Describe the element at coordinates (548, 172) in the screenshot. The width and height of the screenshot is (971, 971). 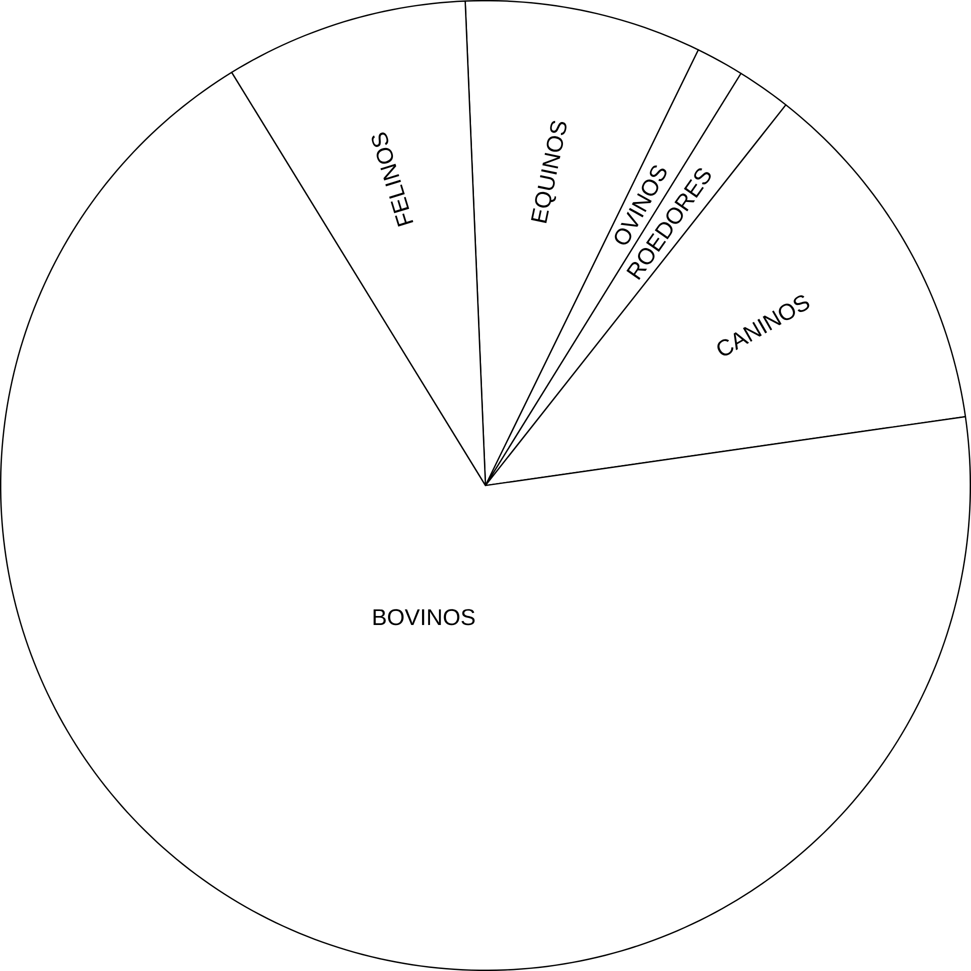
I see `slice-label: EQUINOS` at that location.